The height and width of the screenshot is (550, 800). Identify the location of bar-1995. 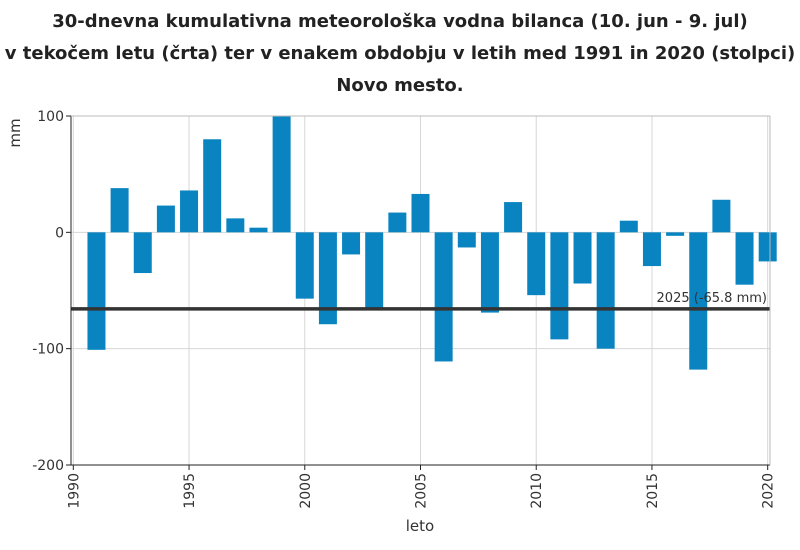
(189, 211).